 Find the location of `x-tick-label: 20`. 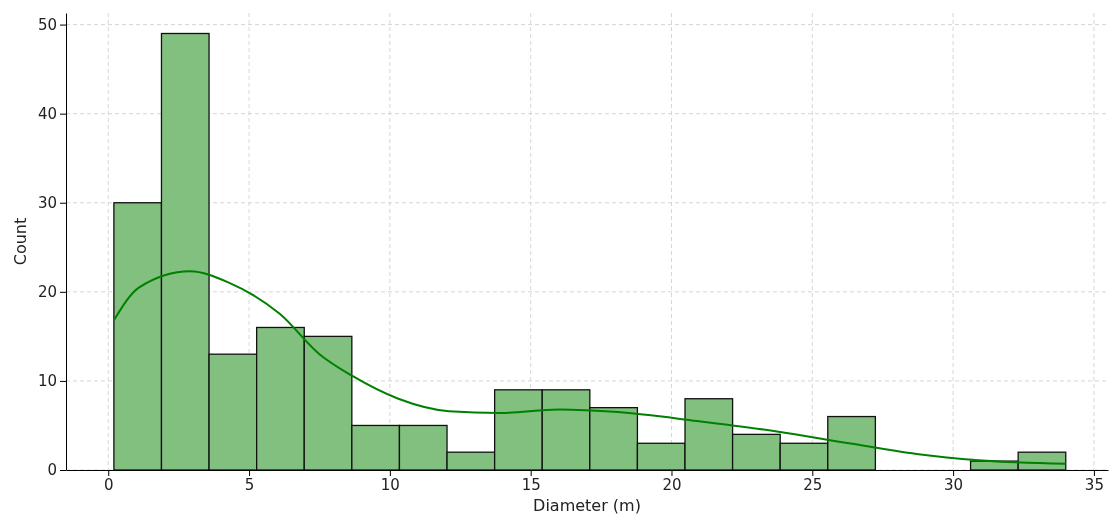

x-tick-label: 20 is located at coordinates (672, 484).